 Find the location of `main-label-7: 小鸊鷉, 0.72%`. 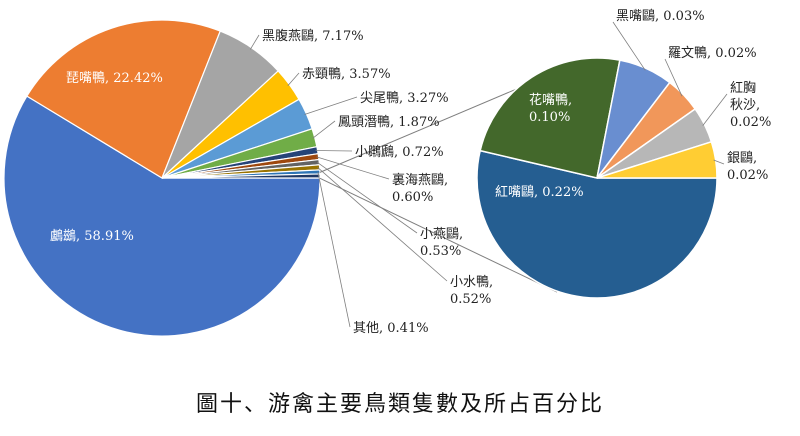

main-label-7: 小鸊鷉, 0.72% is located at coordinates (399, 152).